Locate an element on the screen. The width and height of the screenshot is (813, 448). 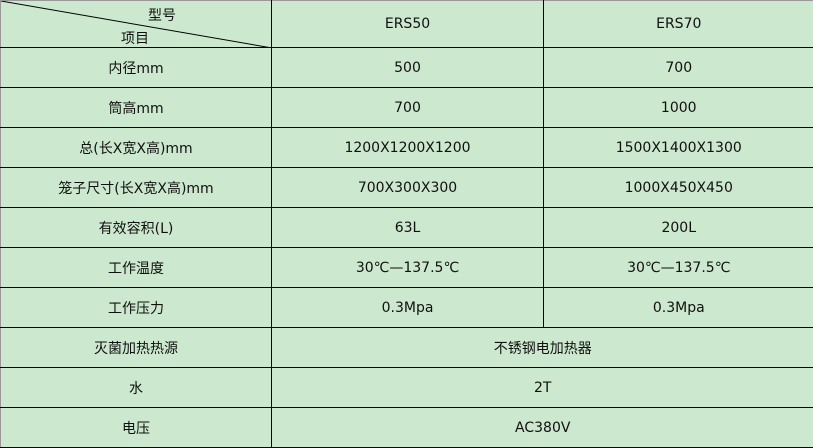
cell-value: 200L is located at coordinates (678, 227).